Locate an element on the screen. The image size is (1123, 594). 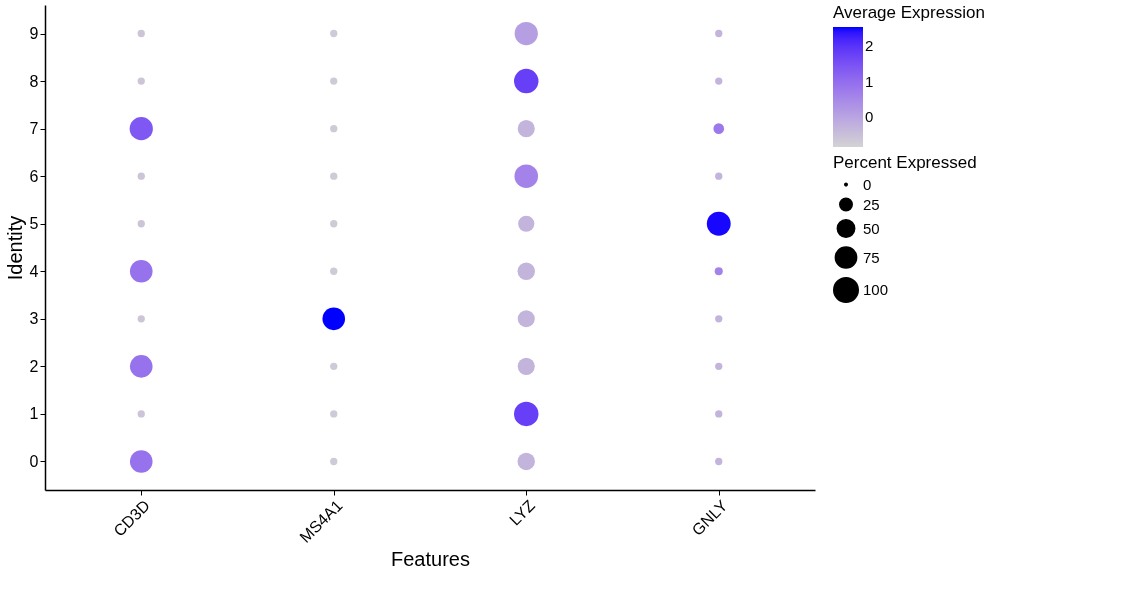
color-bar-label: 2 is located at coordinates (869, 46).